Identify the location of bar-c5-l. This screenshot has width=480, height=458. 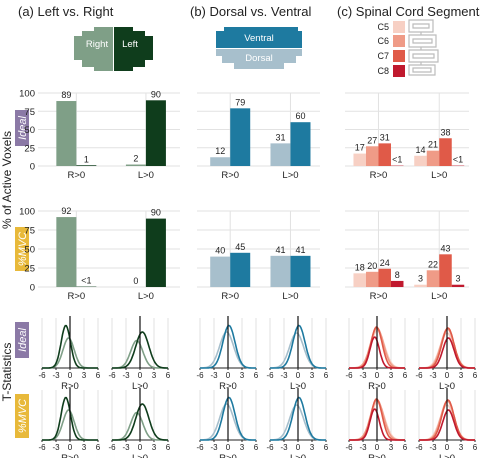
(420, 160).